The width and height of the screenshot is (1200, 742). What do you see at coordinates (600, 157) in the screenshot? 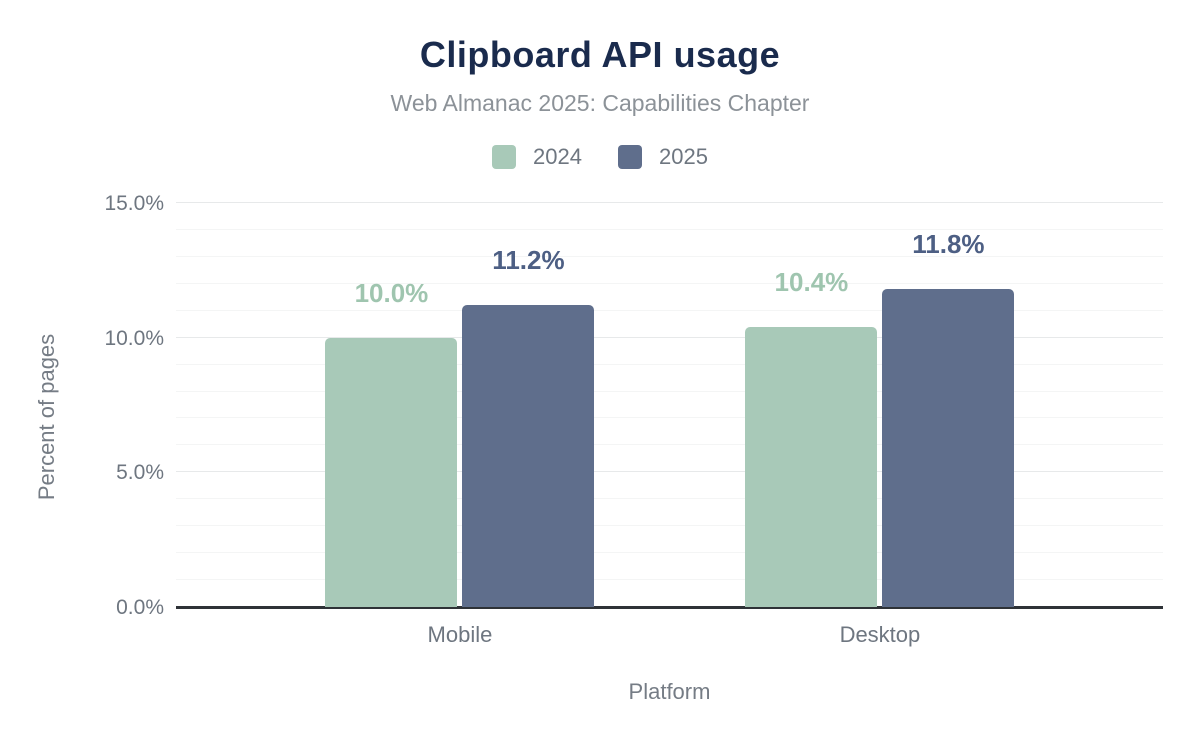
I see `legend: 2024 2025` at bounding box center [600, 157].